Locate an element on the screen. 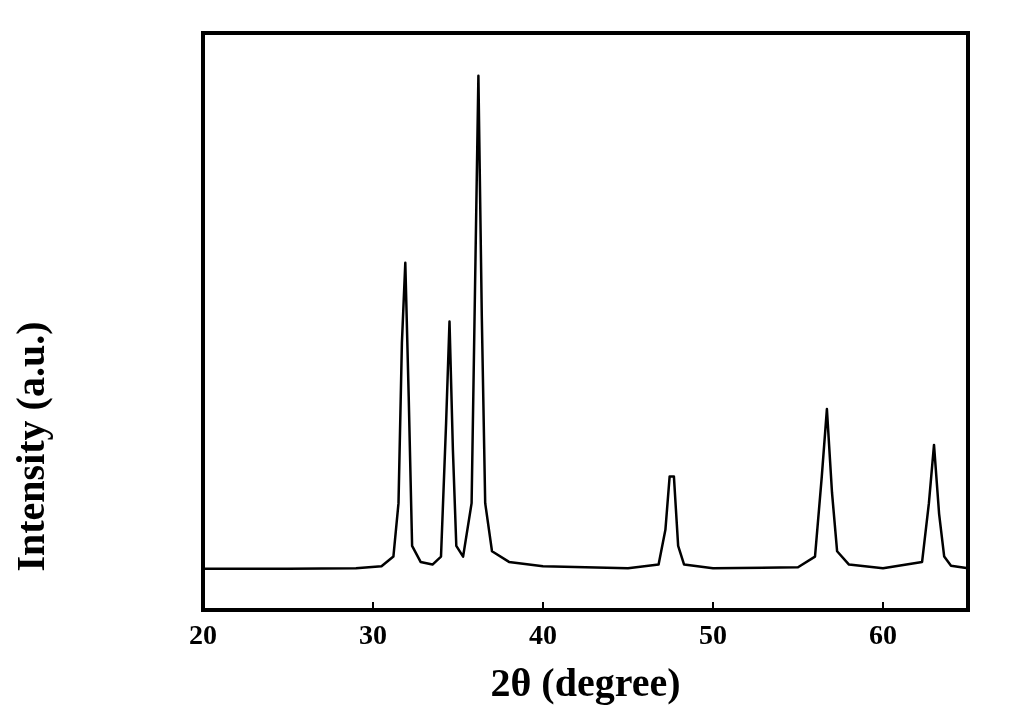 The image size is (1024, 728). x-axis-title: 2θ (degree) is located at coordinates (585, 682).